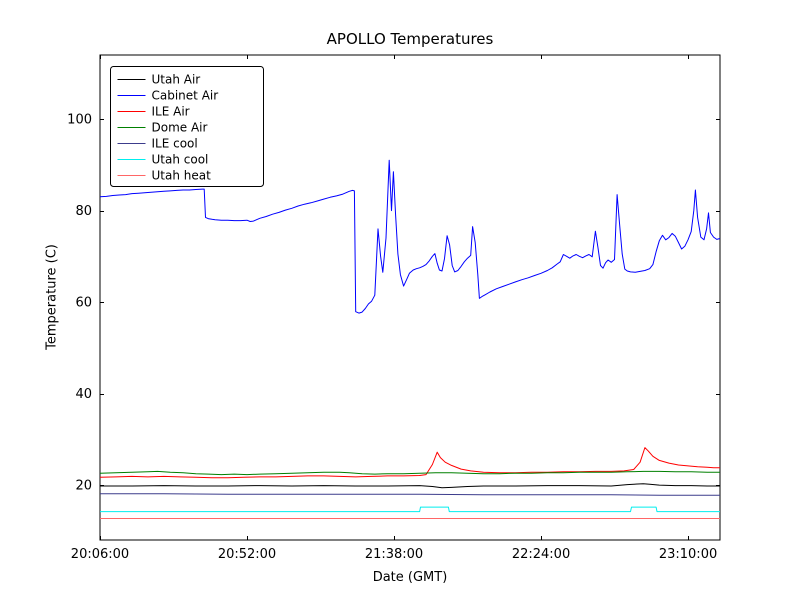 This screenshot has height=600, width=800. I want to click on legend-label-ile-air: ILE Air, so click(171, 112).